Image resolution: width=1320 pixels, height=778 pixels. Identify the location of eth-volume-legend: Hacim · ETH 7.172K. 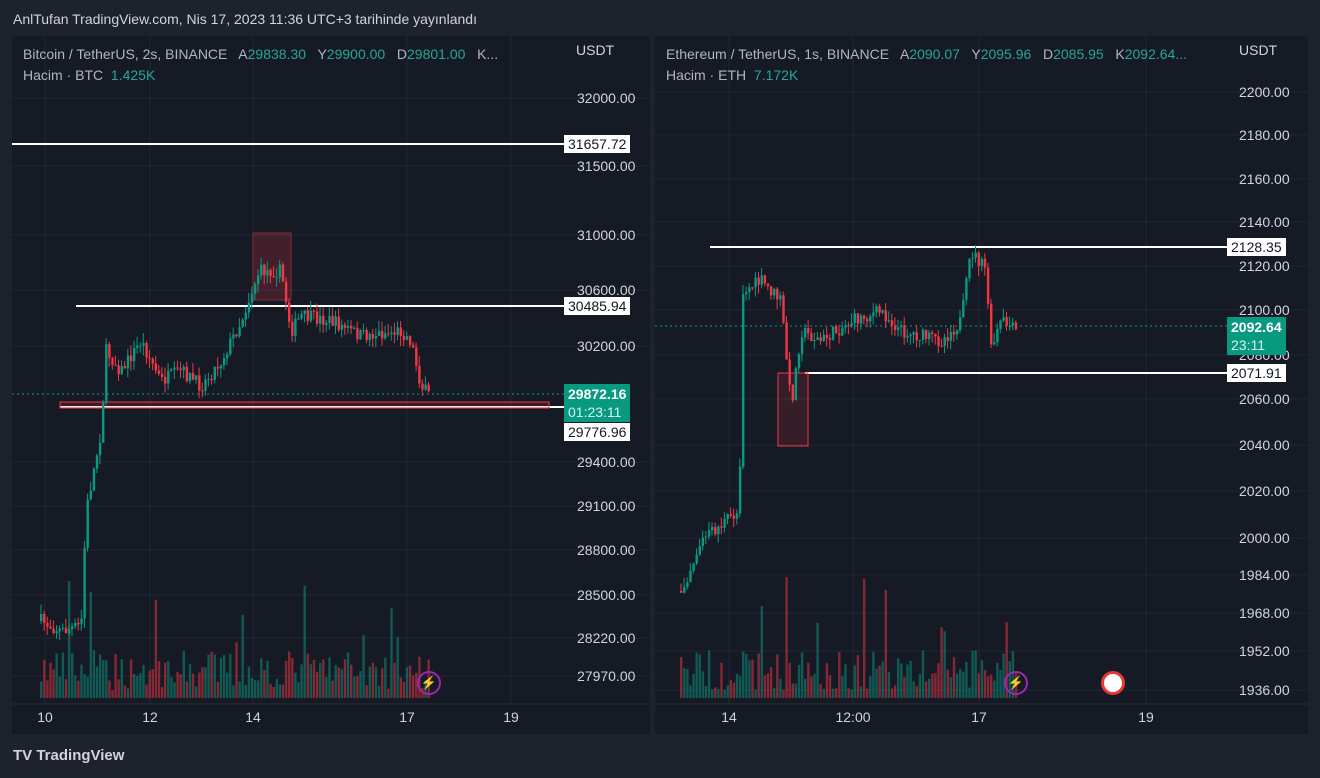
(732, 75).